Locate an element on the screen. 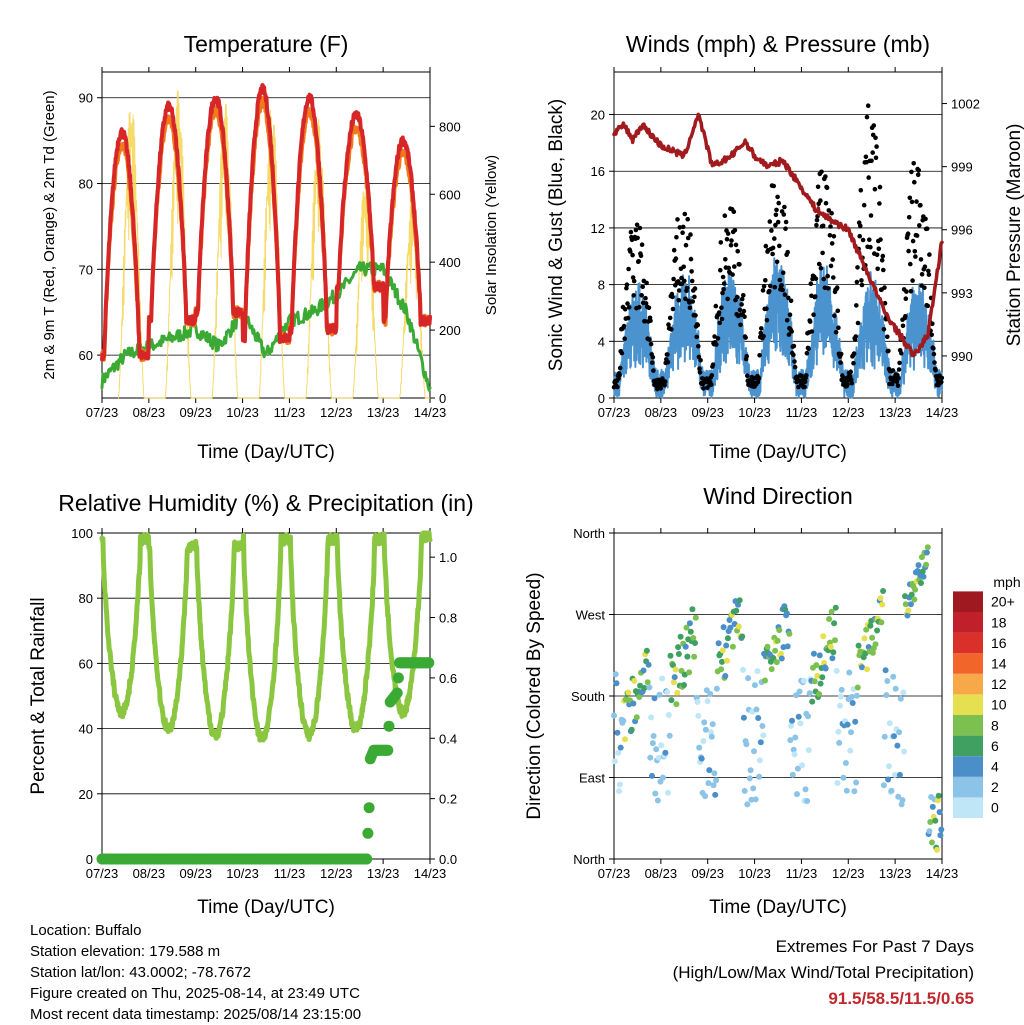 This screenshot has width=1024, height=1025. legend-swatch is located at coordinates (968, 725).